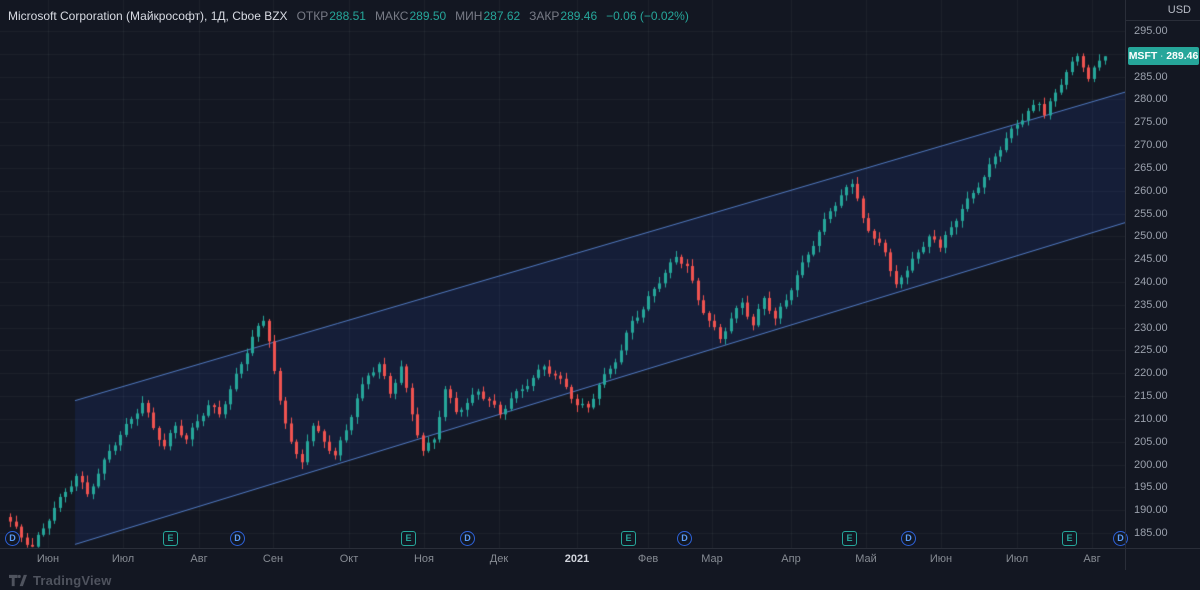 This screenshot has width=1200, height=590. Describe the element at coordinates (18, 580) in the screenshot. I see `tradingview-logo-icon` at that location.